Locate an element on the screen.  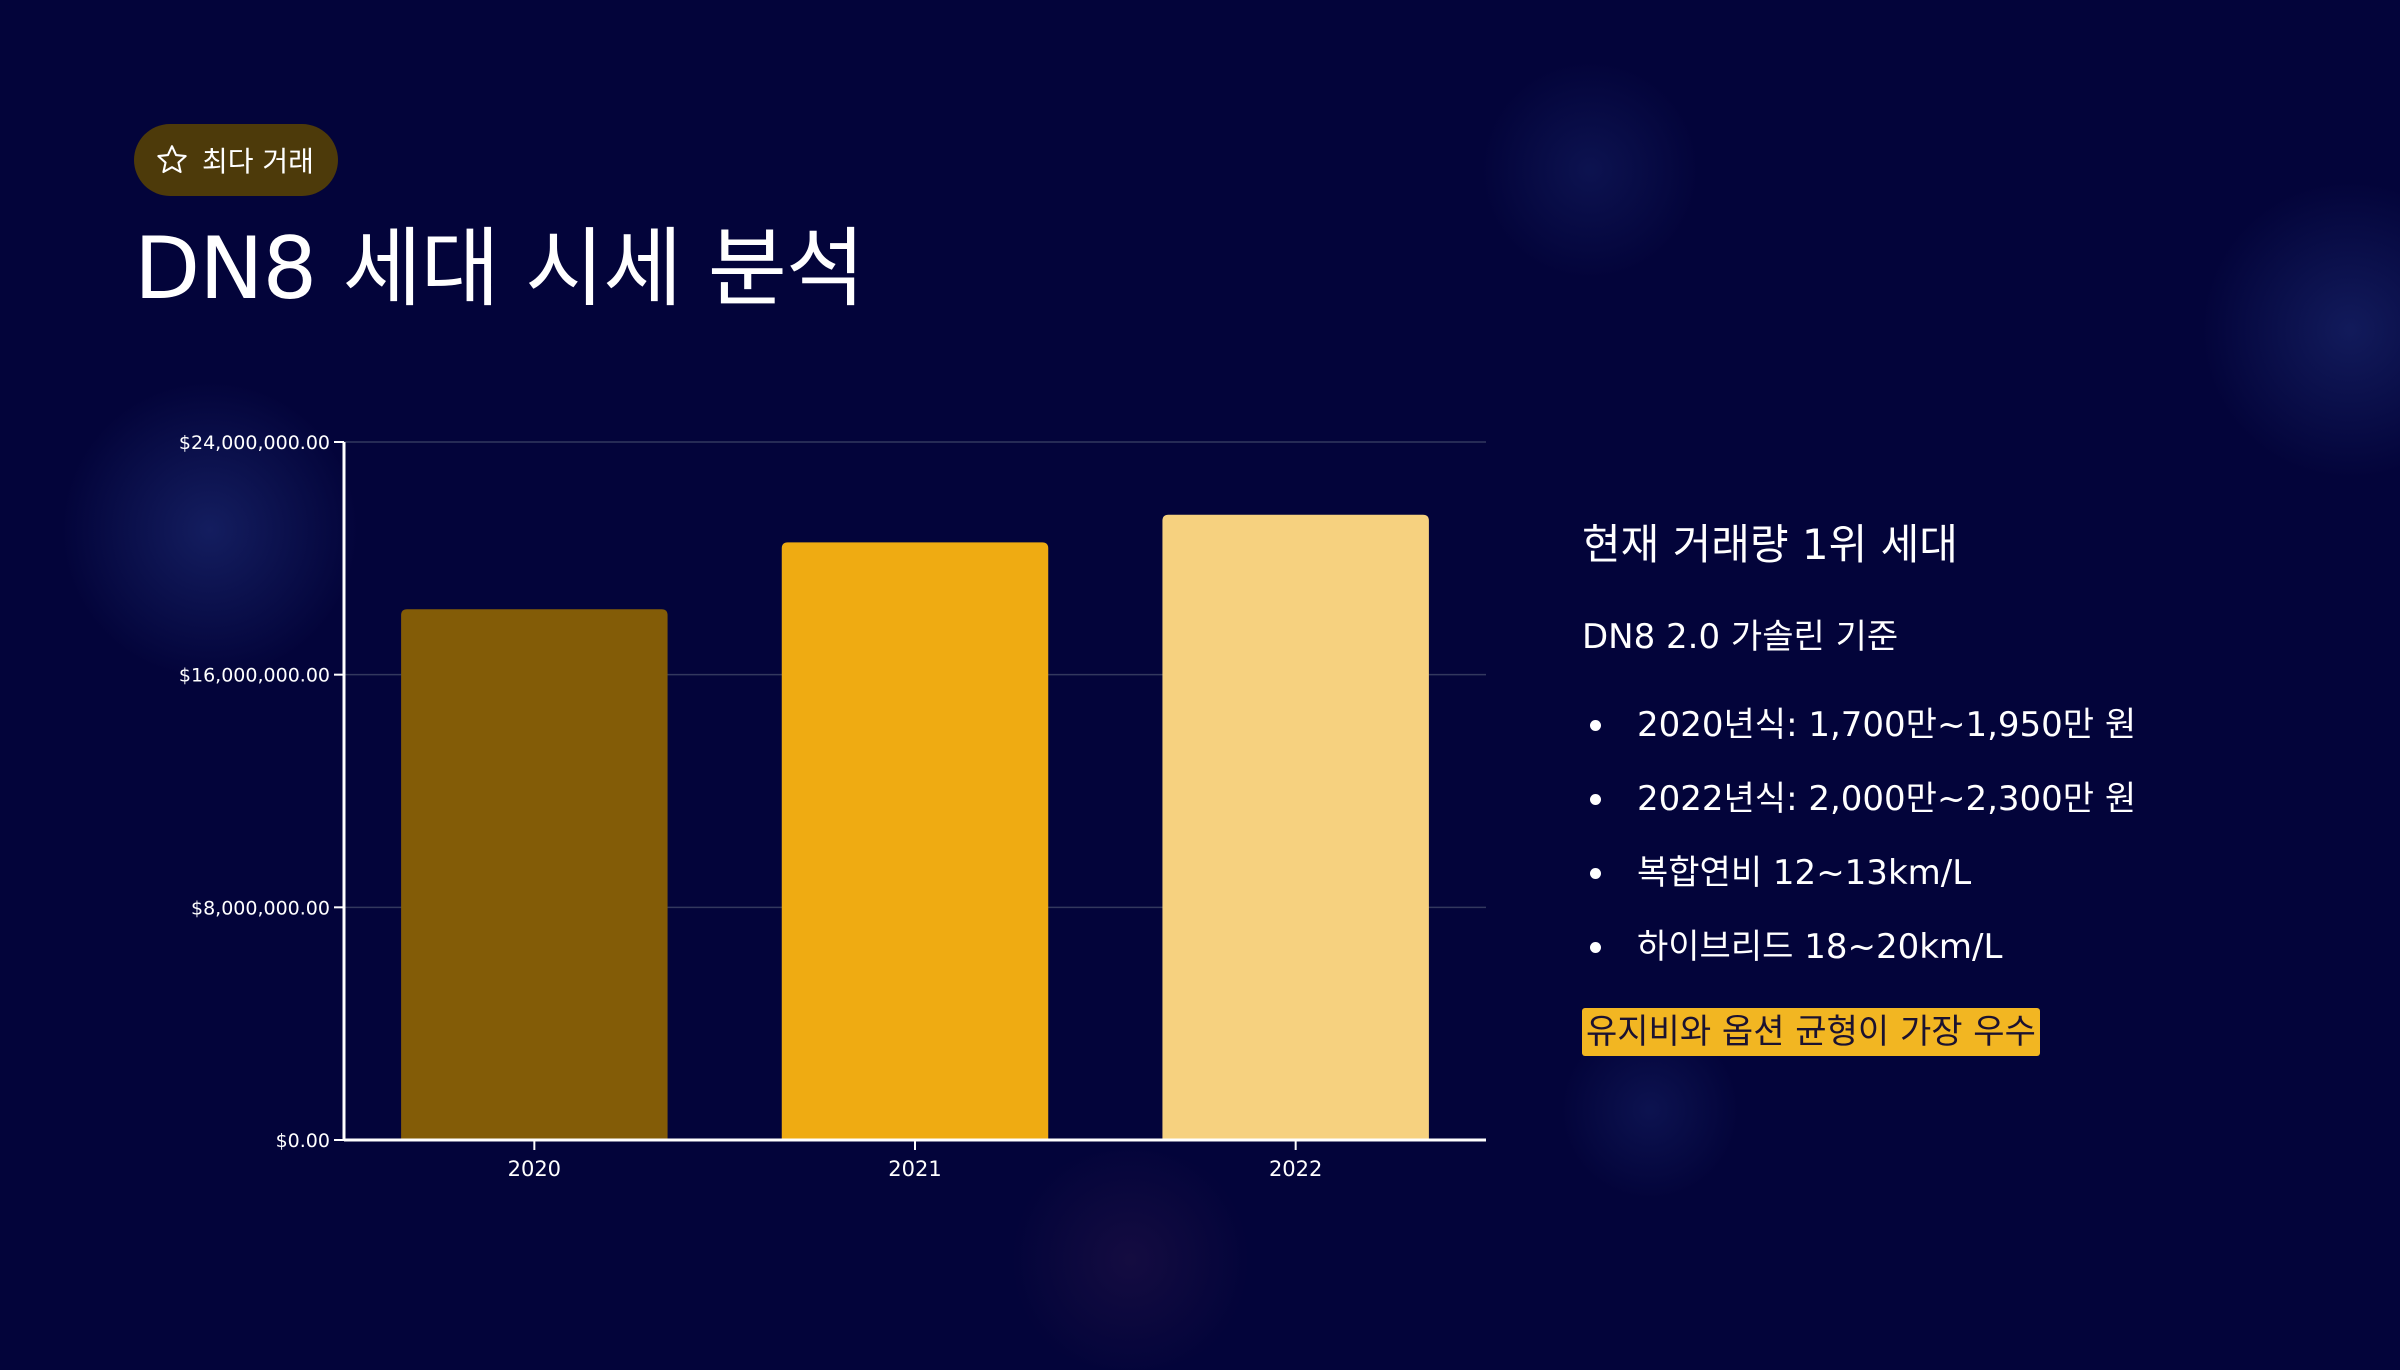
panel-subtitle: 현재 거래량 1위 세대 is located at coordinates (1770, 544).